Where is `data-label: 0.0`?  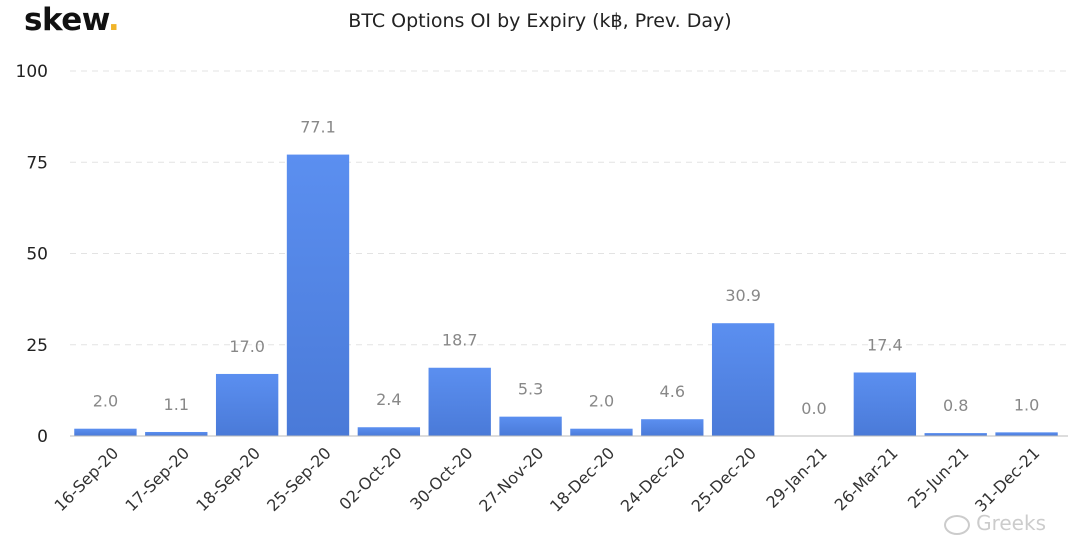
data-label: 0.0 is located at coordinates (813, 408).